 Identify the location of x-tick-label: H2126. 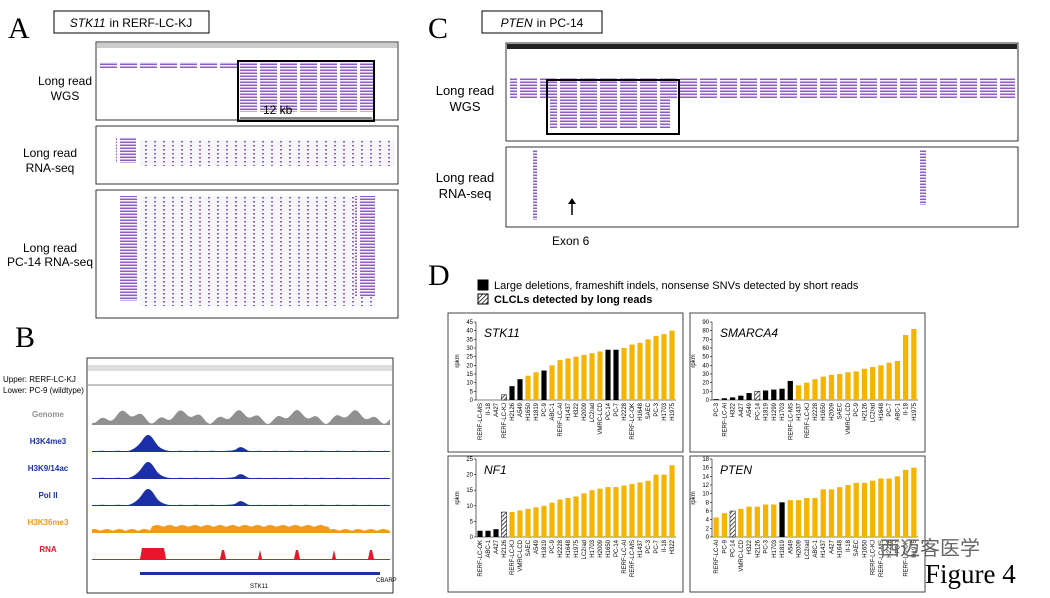
(513, 411).